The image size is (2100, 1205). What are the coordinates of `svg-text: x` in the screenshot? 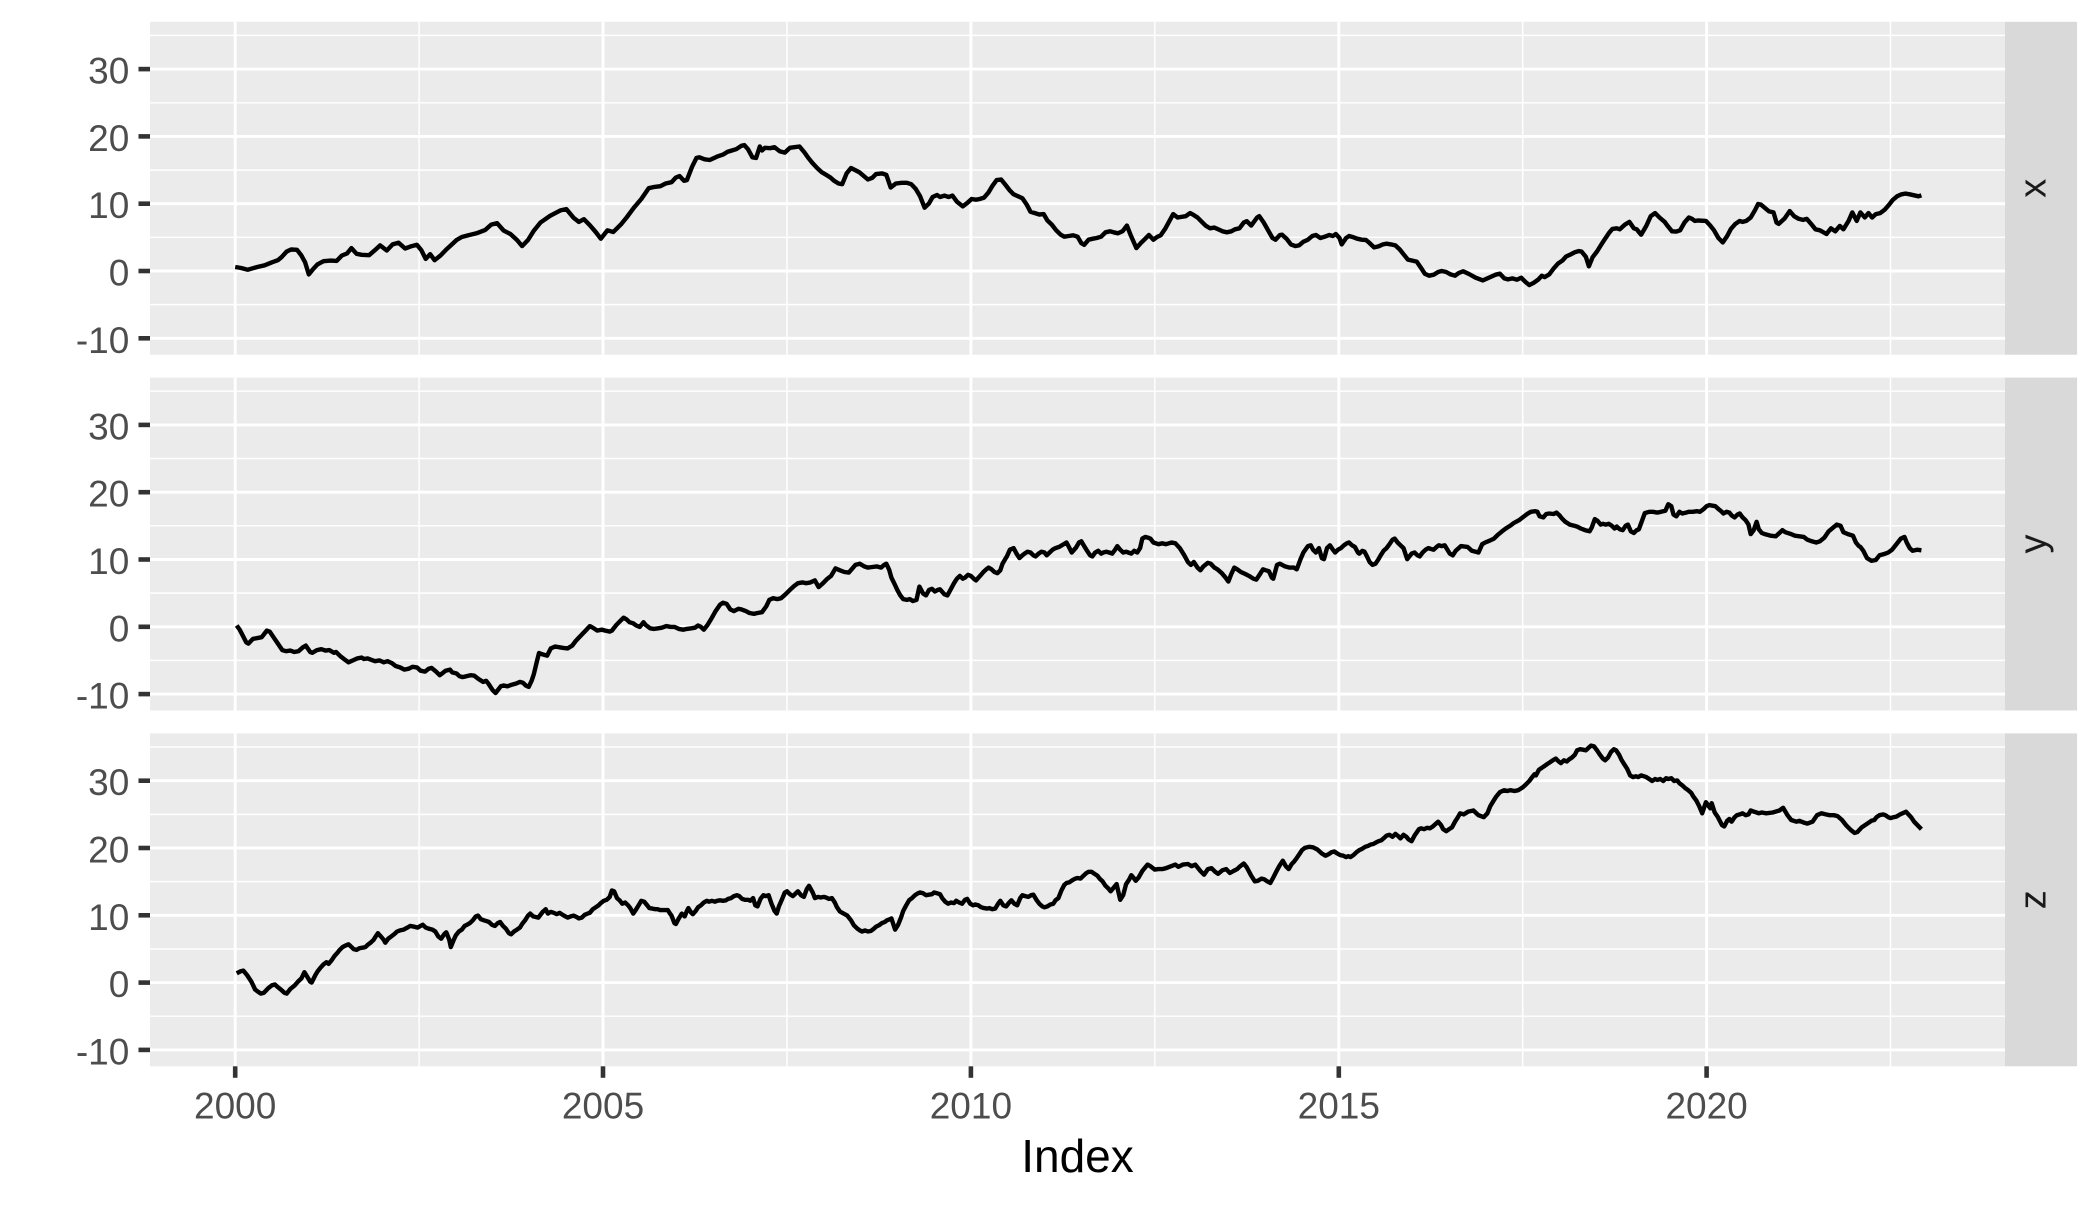 It's located at (2034, 188).